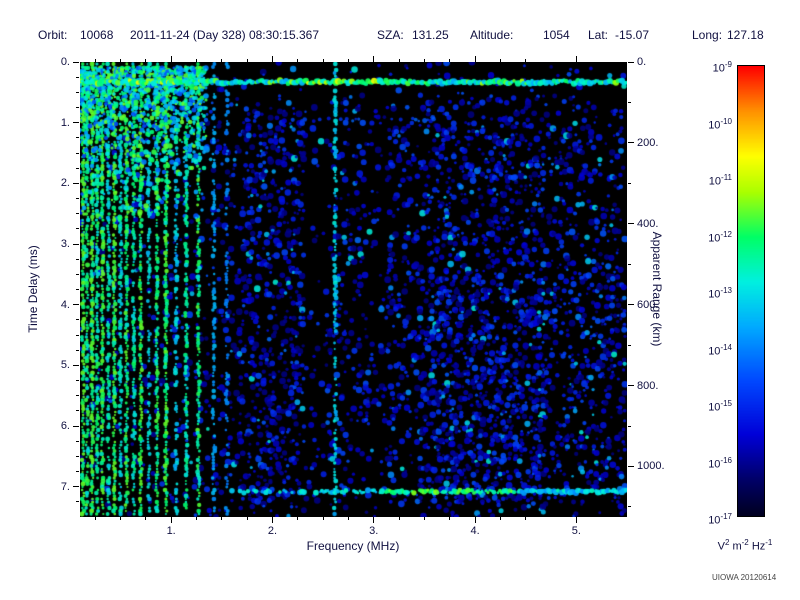  Describe the element at coordinates (720, 350) in the screenshot. I see `colorbar-tick-label: 10-14` at that location.